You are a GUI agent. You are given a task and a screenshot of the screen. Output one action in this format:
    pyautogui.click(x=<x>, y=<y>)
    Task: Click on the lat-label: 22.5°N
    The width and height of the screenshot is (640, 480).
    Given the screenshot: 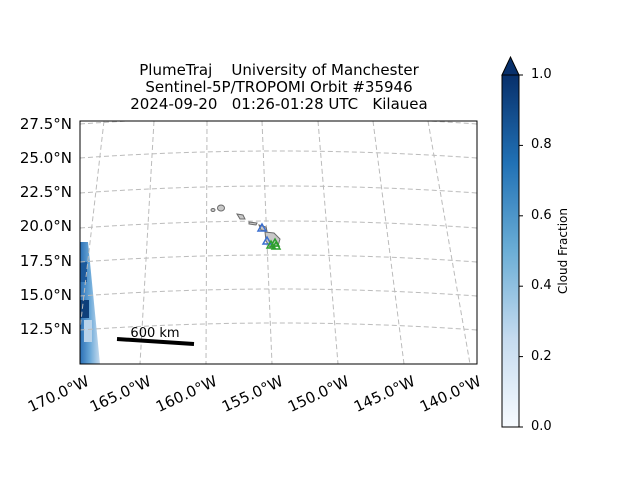 What is the action you would take?
    pyautogui.click(x=45, y=192)
    